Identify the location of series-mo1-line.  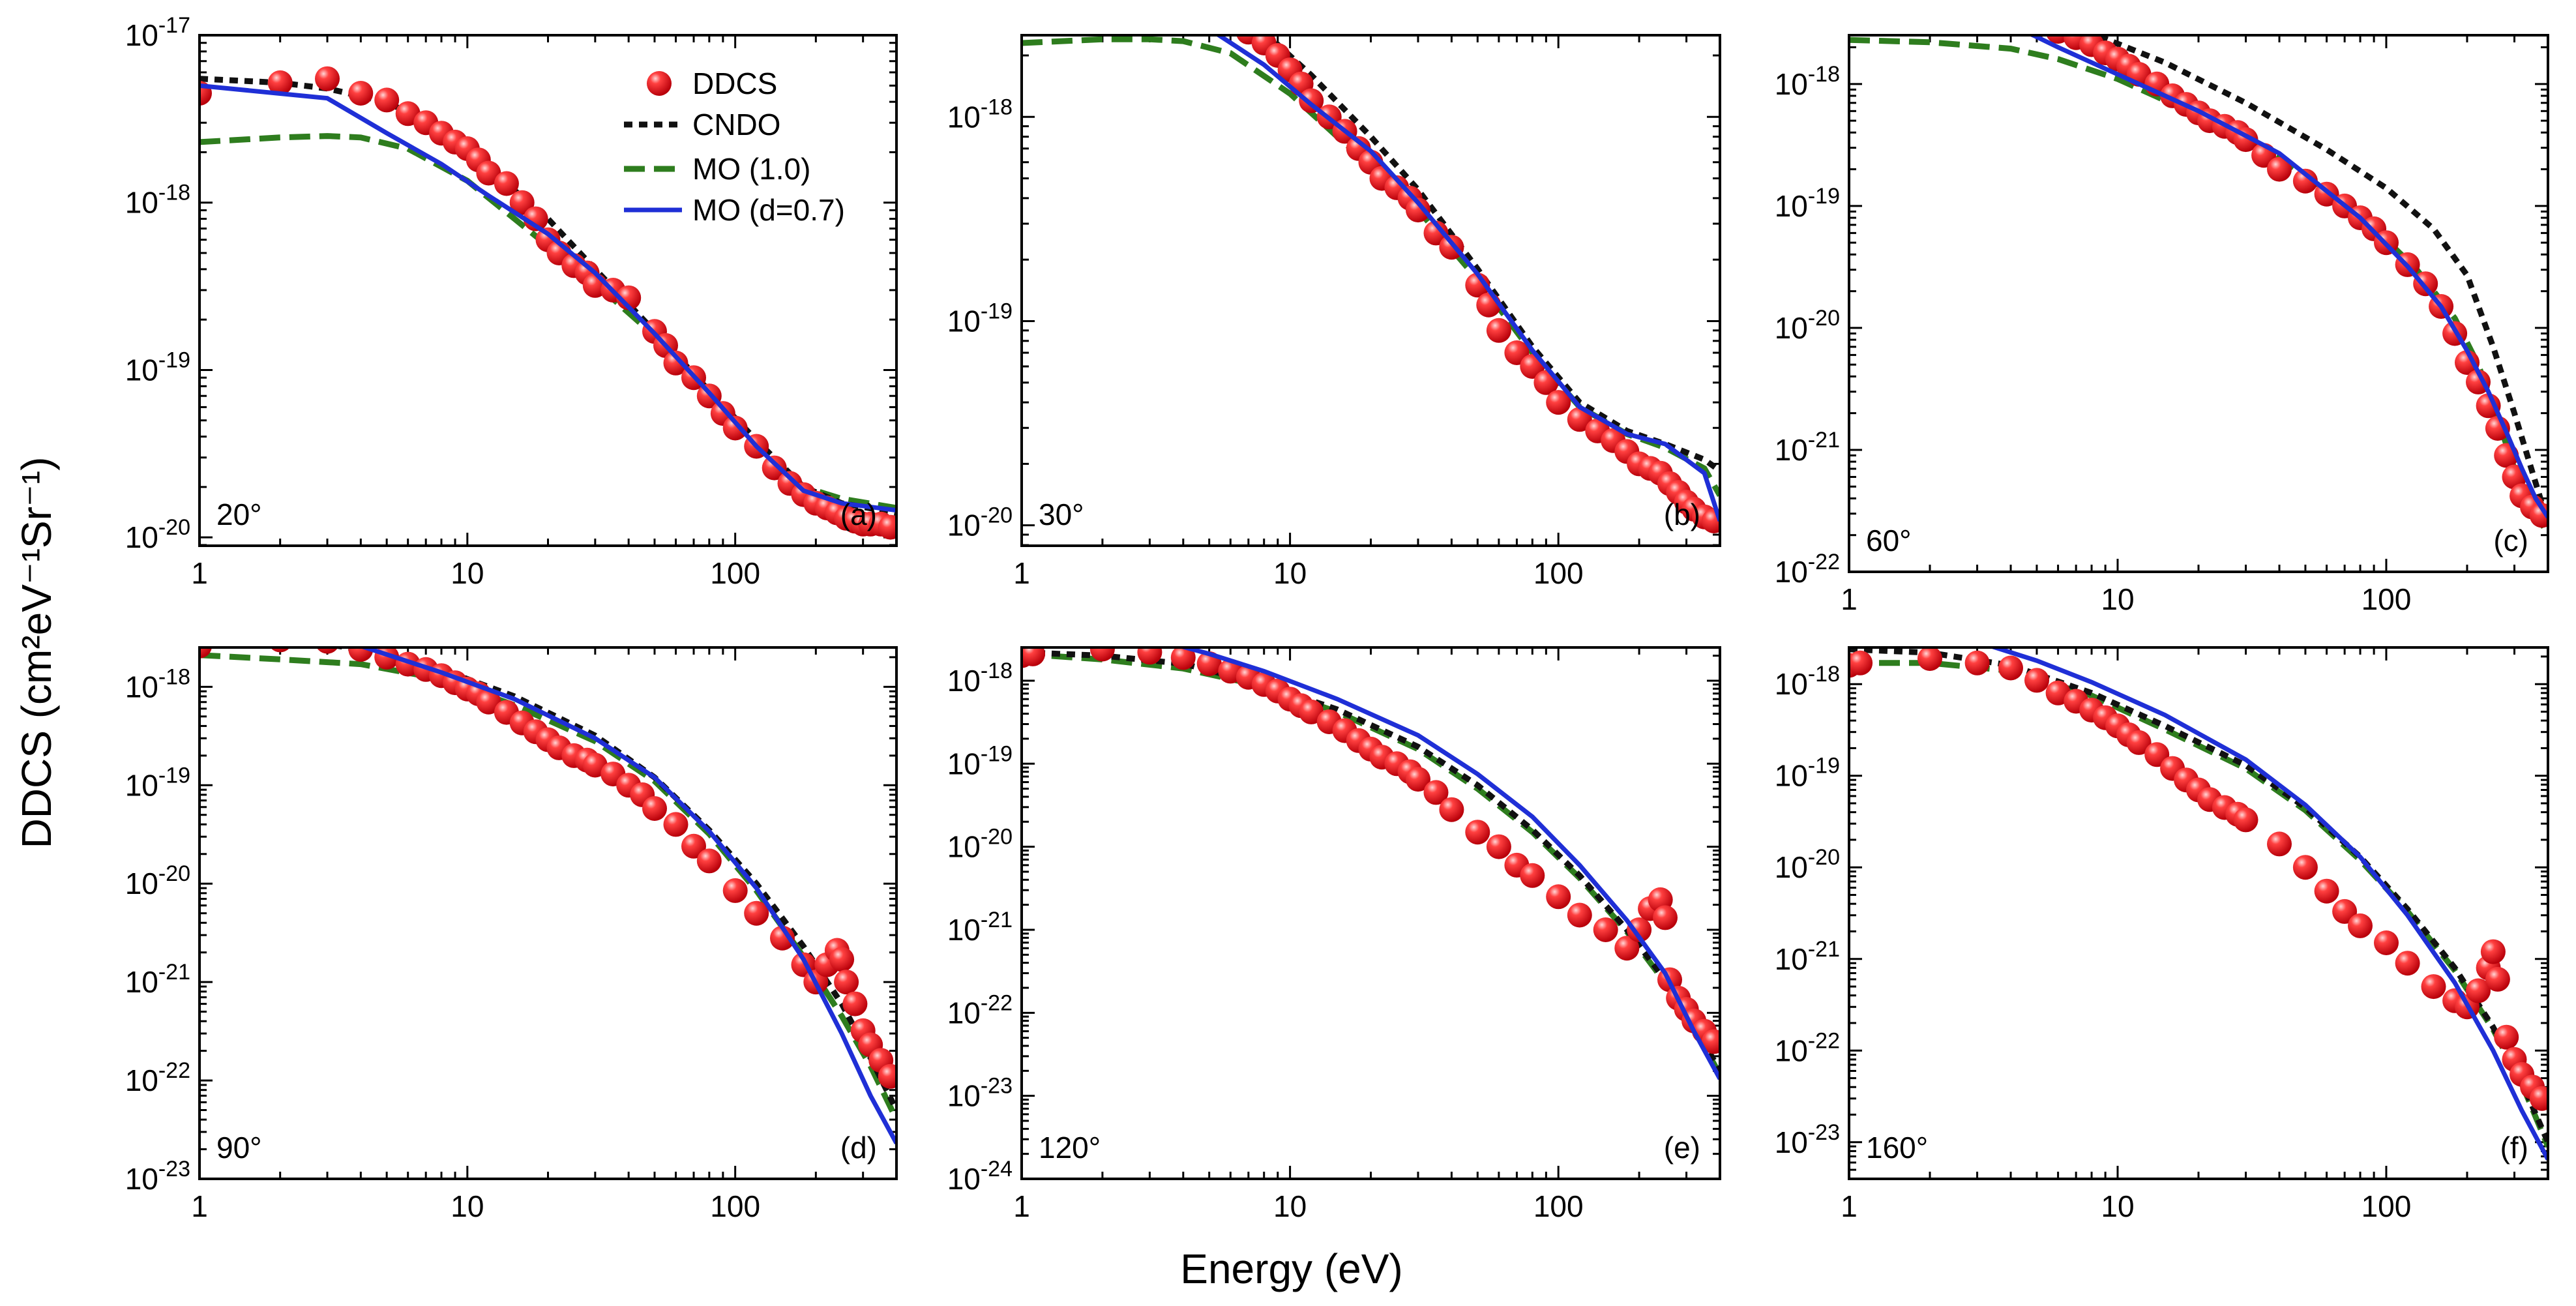
(548, 322).